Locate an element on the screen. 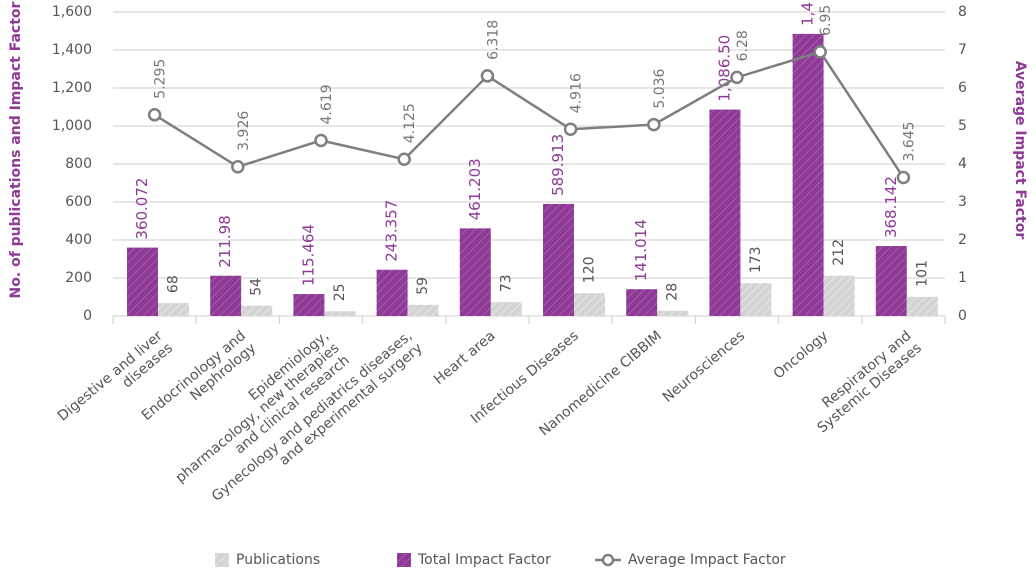 This screenshot has height=572, width=1036. y2-tick-label: 1 is located at coordinates (962, 278).